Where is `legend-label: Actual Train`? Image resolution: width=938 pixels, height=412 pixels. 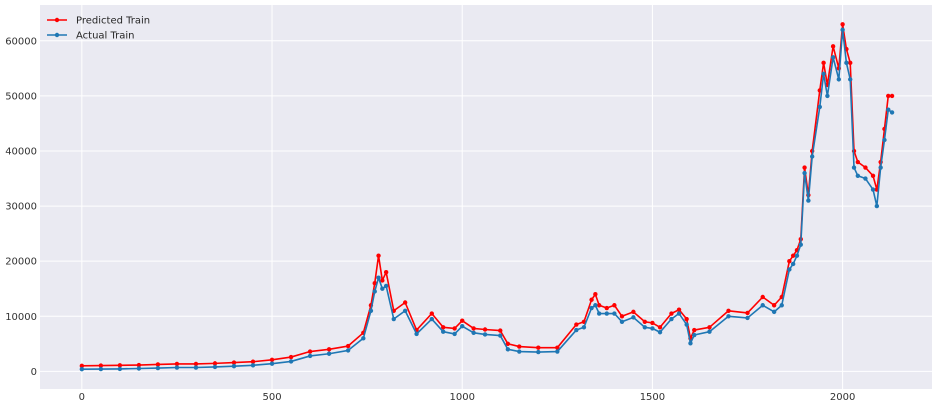
legend-label: Actual Train is located at coordinates (105, 36).